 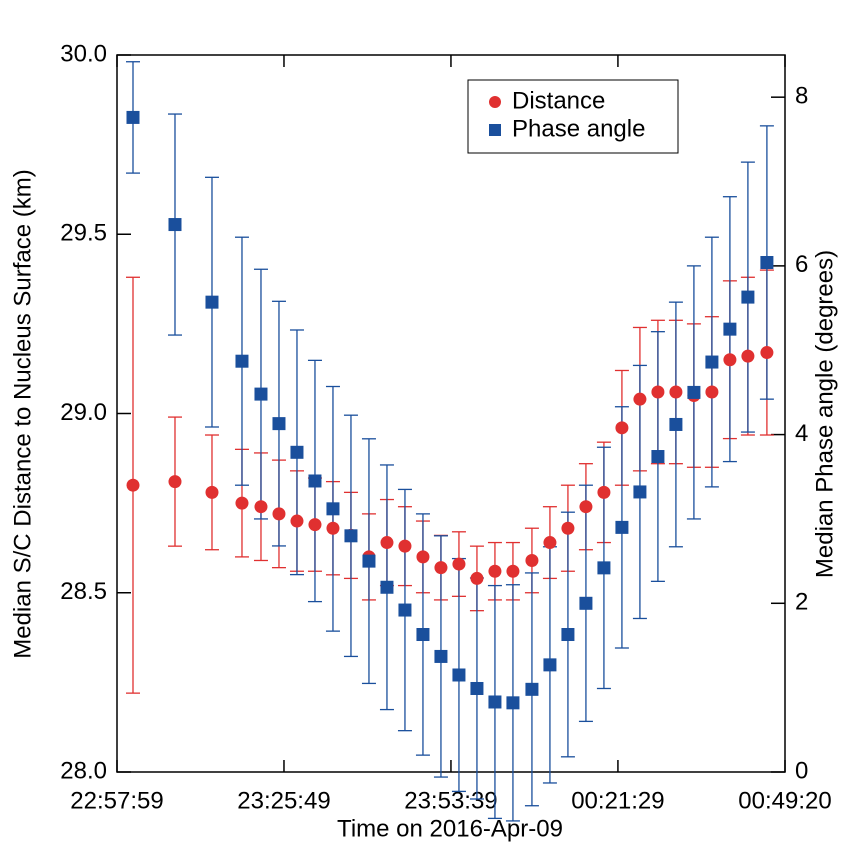 What do you see at coordinates (116, 800) in the screenshot?
I see `x-tick-label: 22:57:59` at bounding box center [116, 800].